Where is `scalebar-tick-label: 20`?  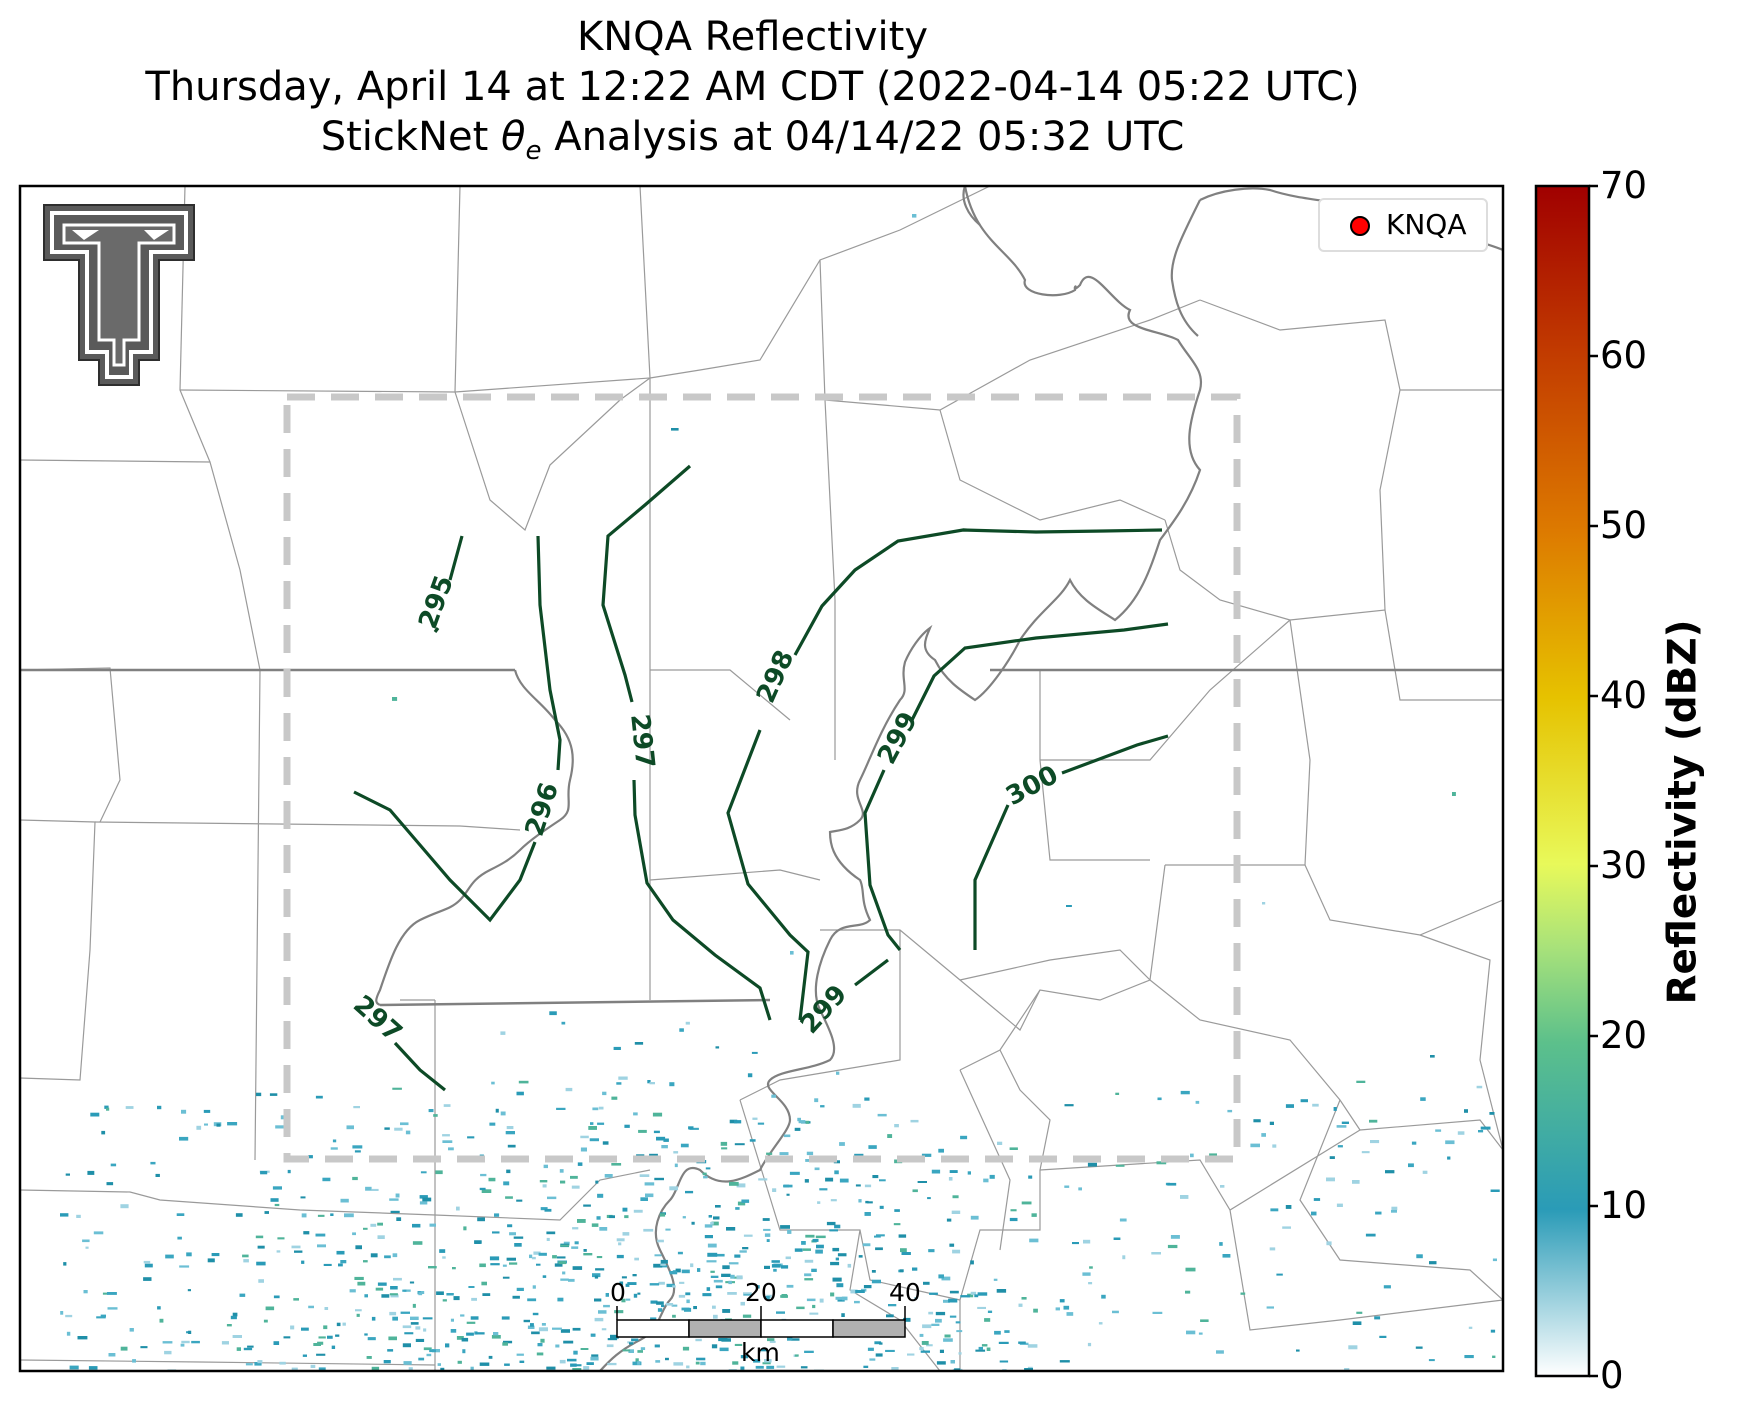
scalebar-tick-label: 20 is located at coordinates (761, 1292).